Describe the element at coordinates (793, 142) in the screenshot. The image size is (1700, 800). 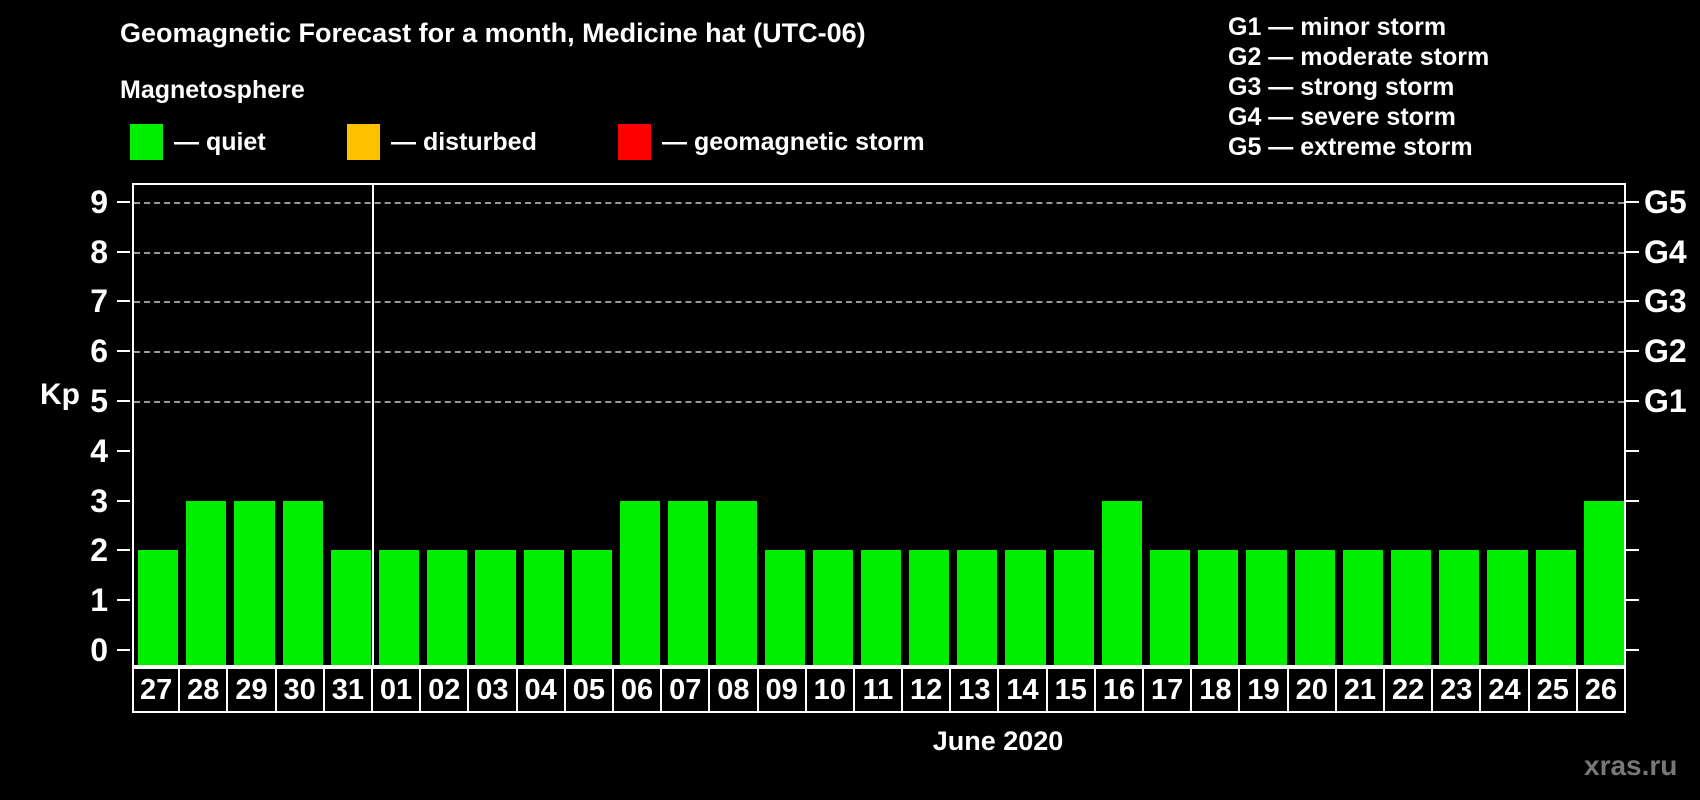
I see `legend-label-storm: — geomagnetic storm` at that location.